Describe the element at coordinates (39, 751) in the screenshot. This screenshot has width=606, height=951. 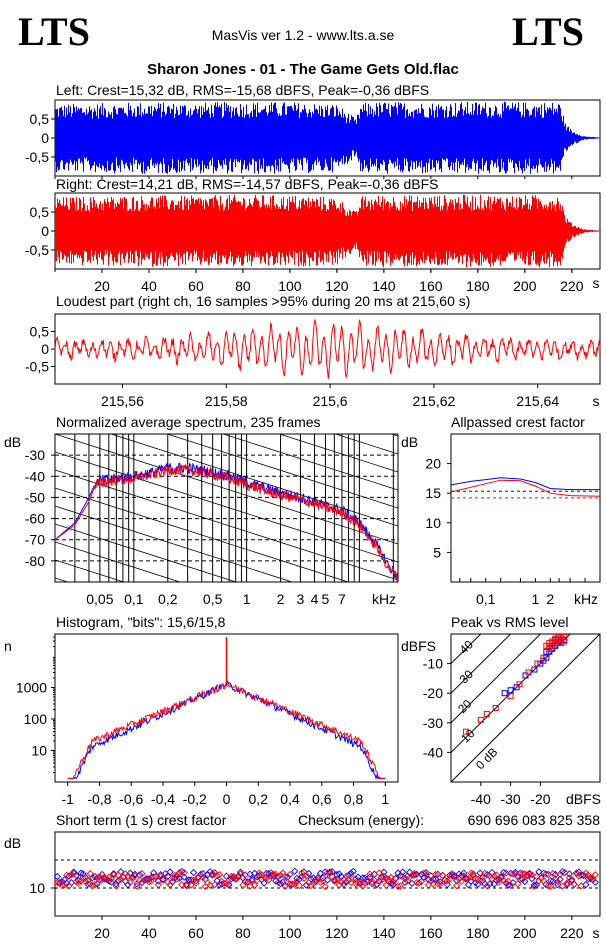
I see `histogram-ytick-label: 10` at that location.